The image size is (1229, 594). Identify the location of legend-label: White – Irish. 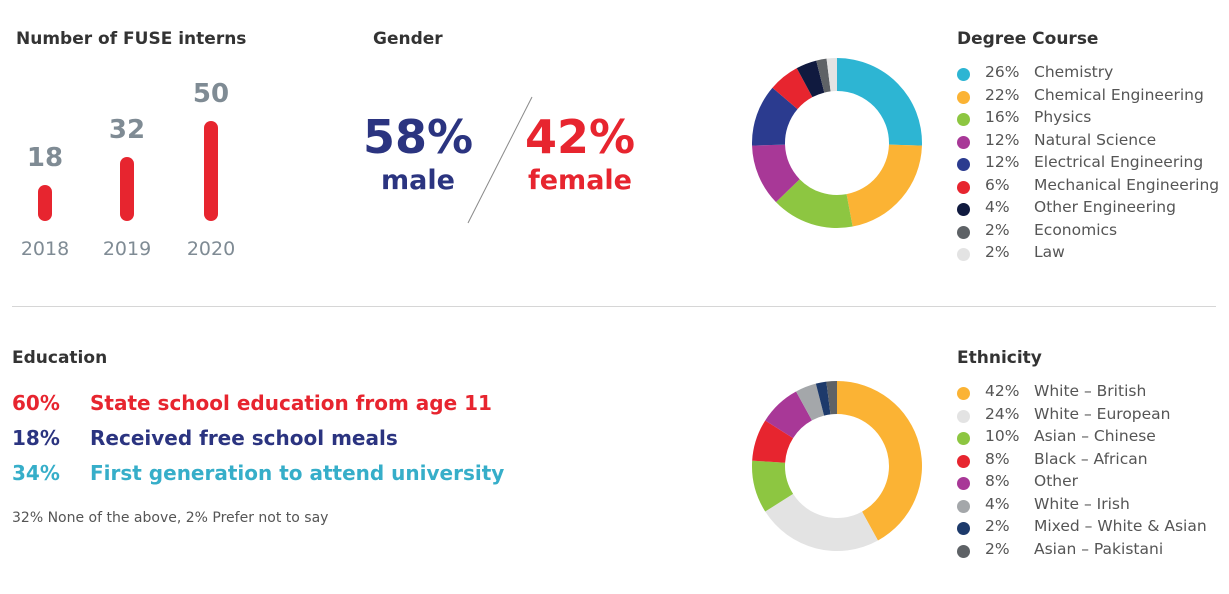
(1082, 503).